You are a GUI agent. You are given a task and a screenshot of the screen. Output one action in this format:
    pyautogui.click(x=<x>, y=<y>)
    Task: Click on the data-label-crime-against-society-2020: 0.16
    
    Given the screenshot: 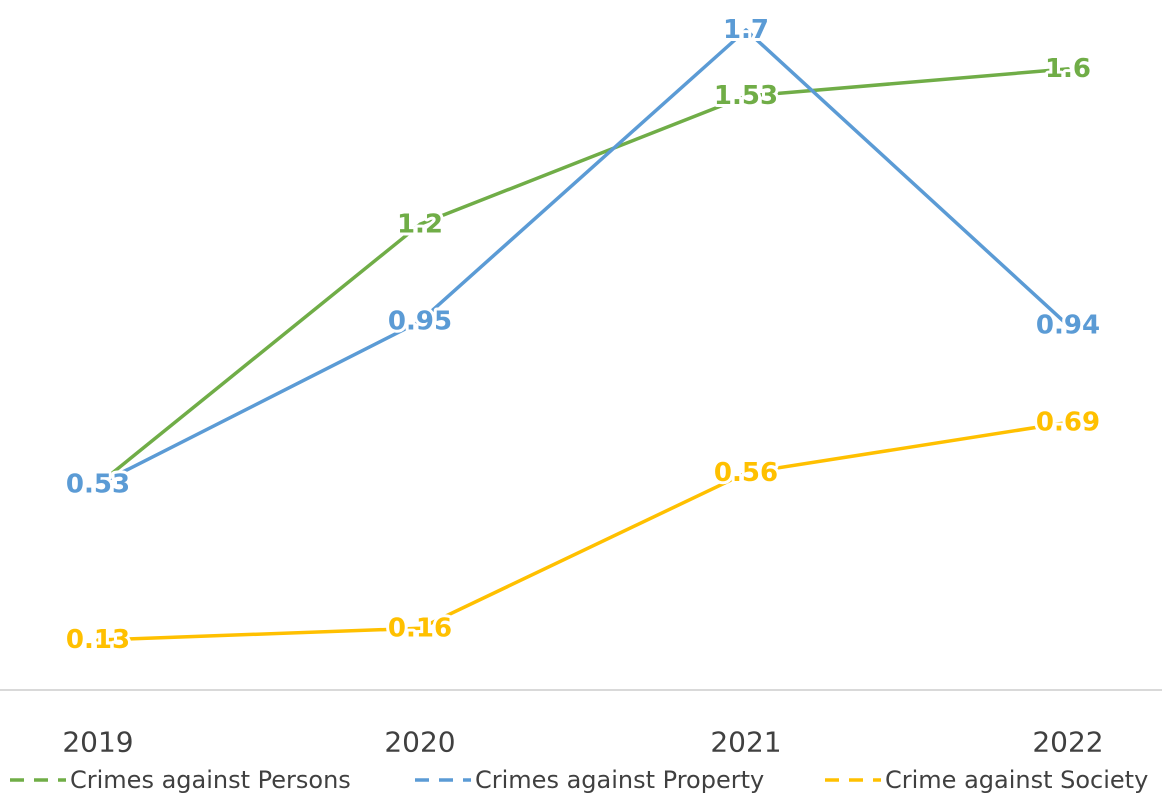 What is the action you would take?
    pyautogui.click(x=420, y=628)
    